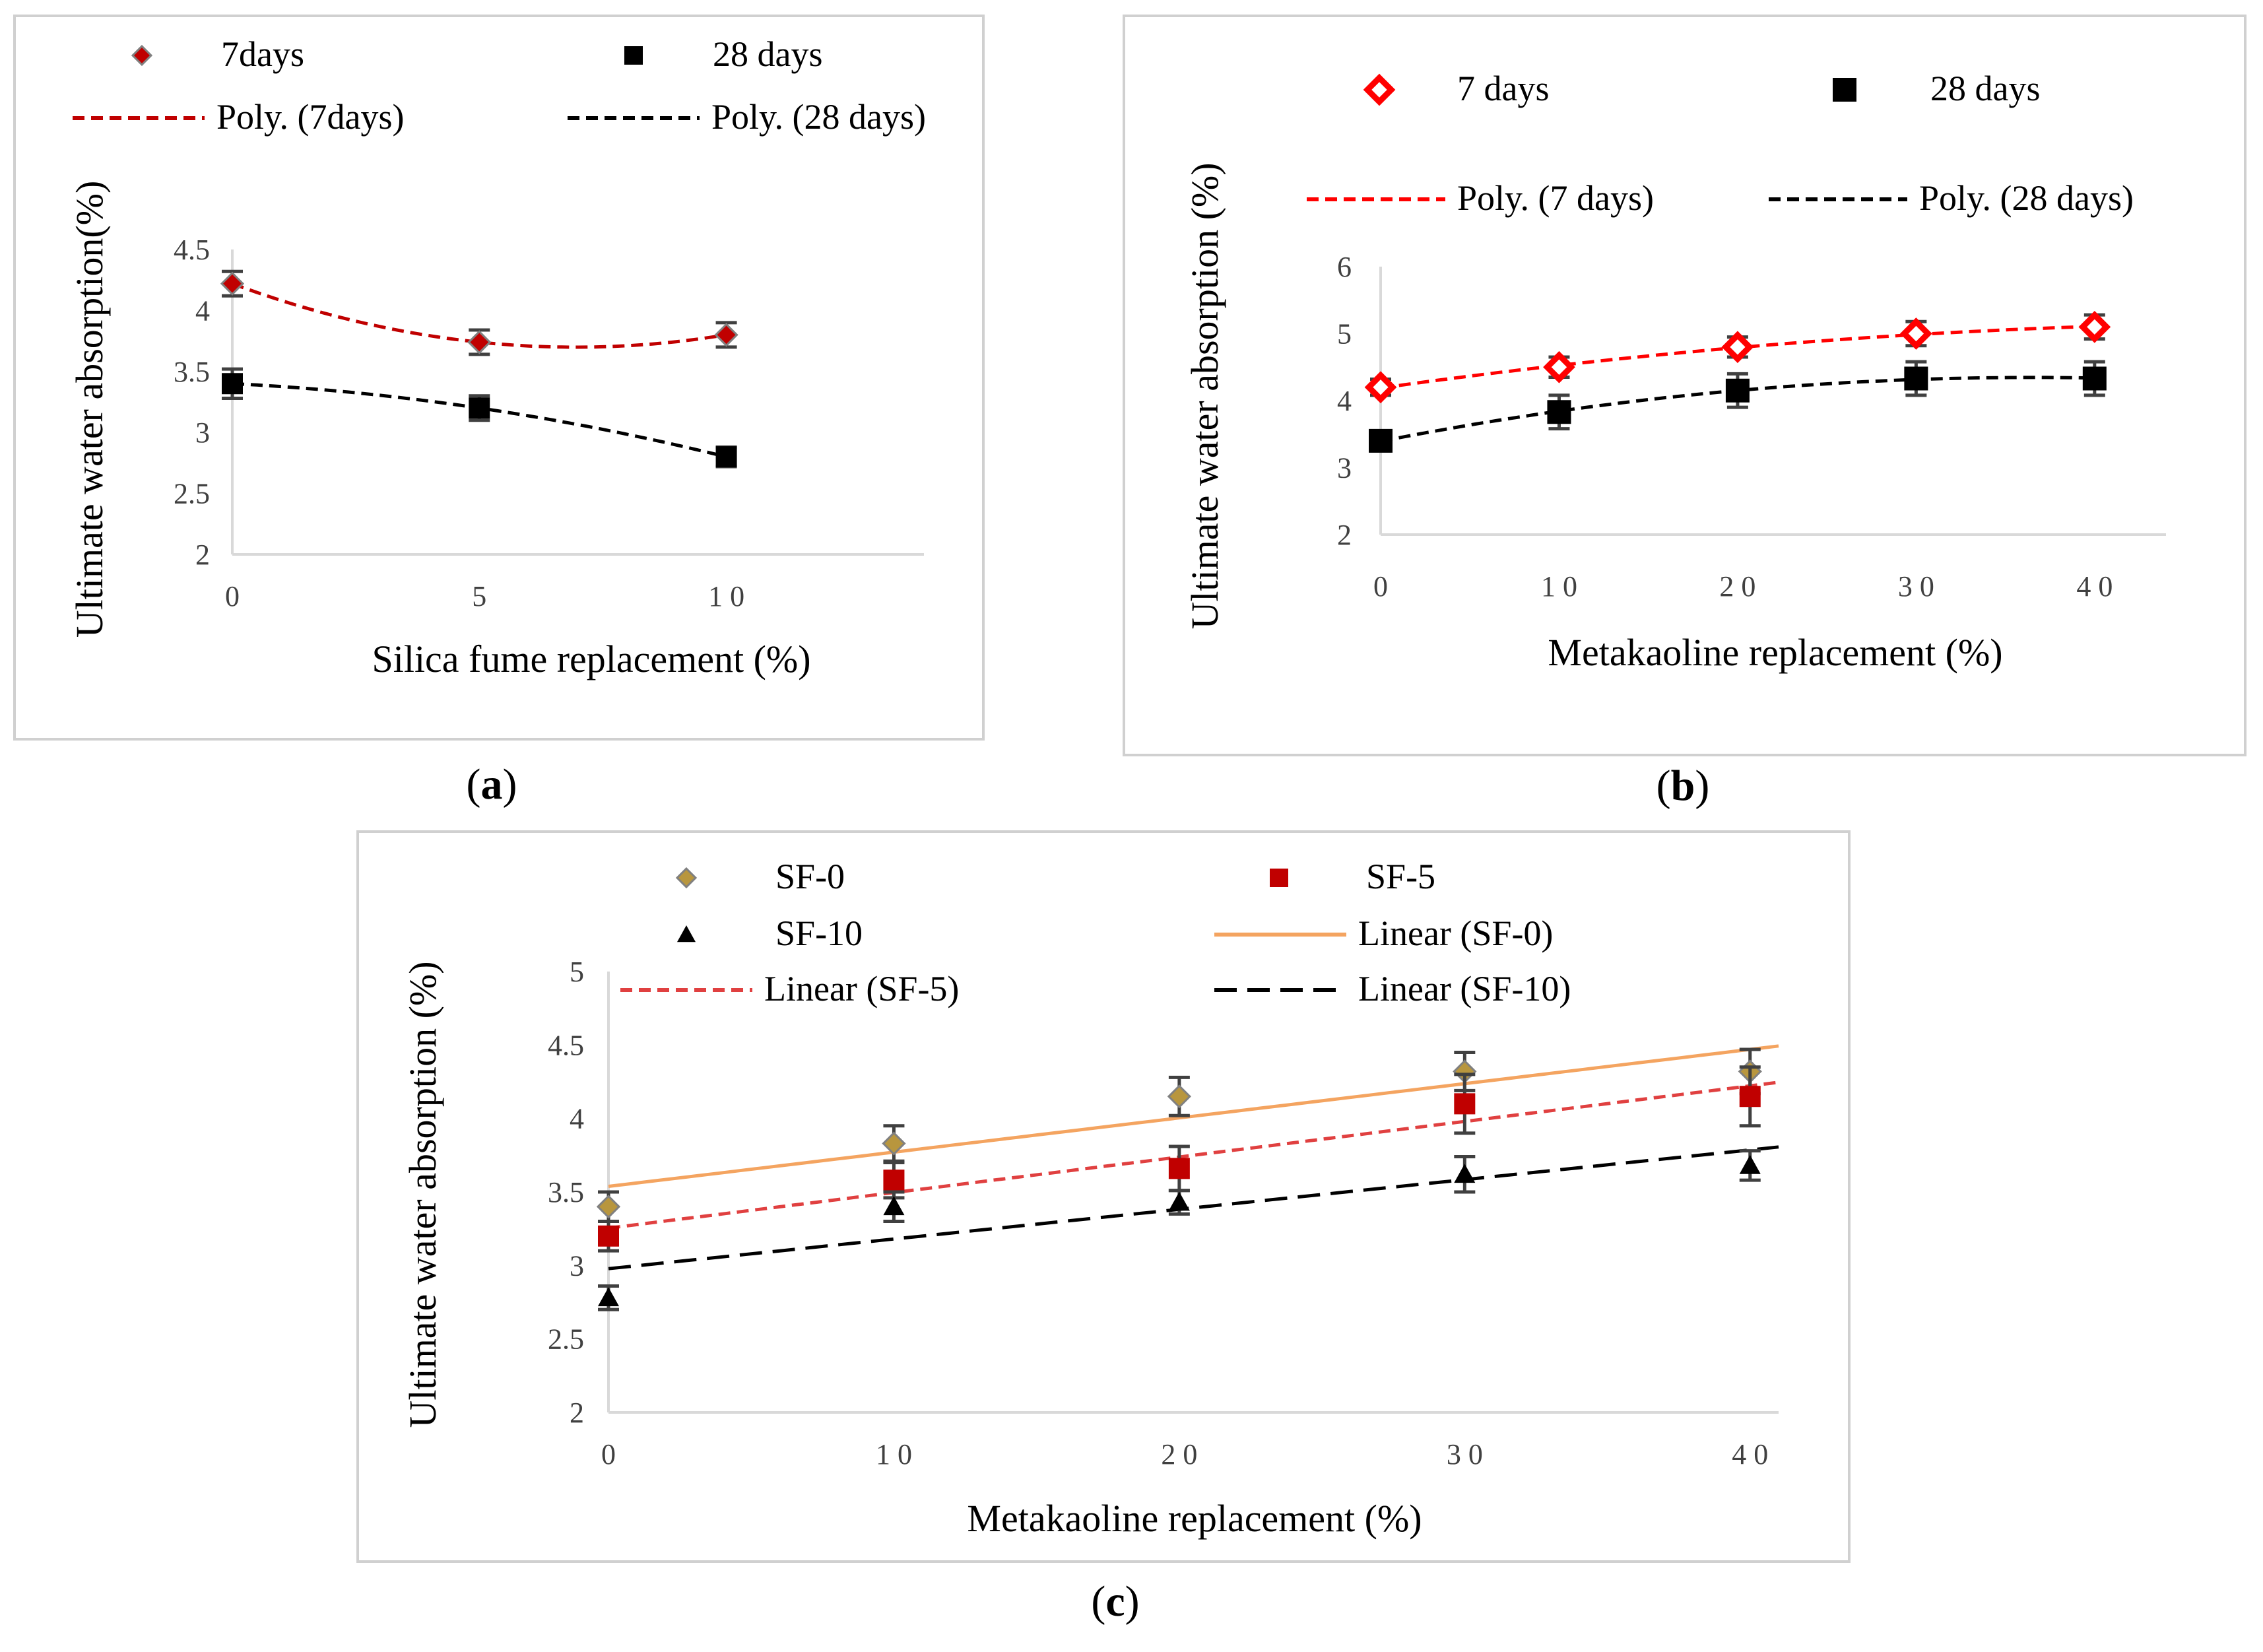 This screenshot has height=1652, width=2263. I want to click on x-tick-label: 5, so click(479, 596).